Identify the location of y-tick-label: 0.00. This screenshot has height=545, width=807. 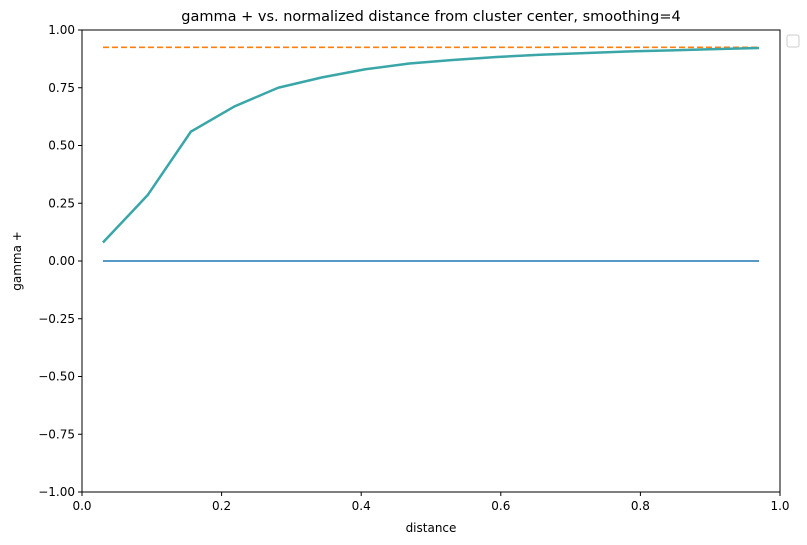
(61, 261).